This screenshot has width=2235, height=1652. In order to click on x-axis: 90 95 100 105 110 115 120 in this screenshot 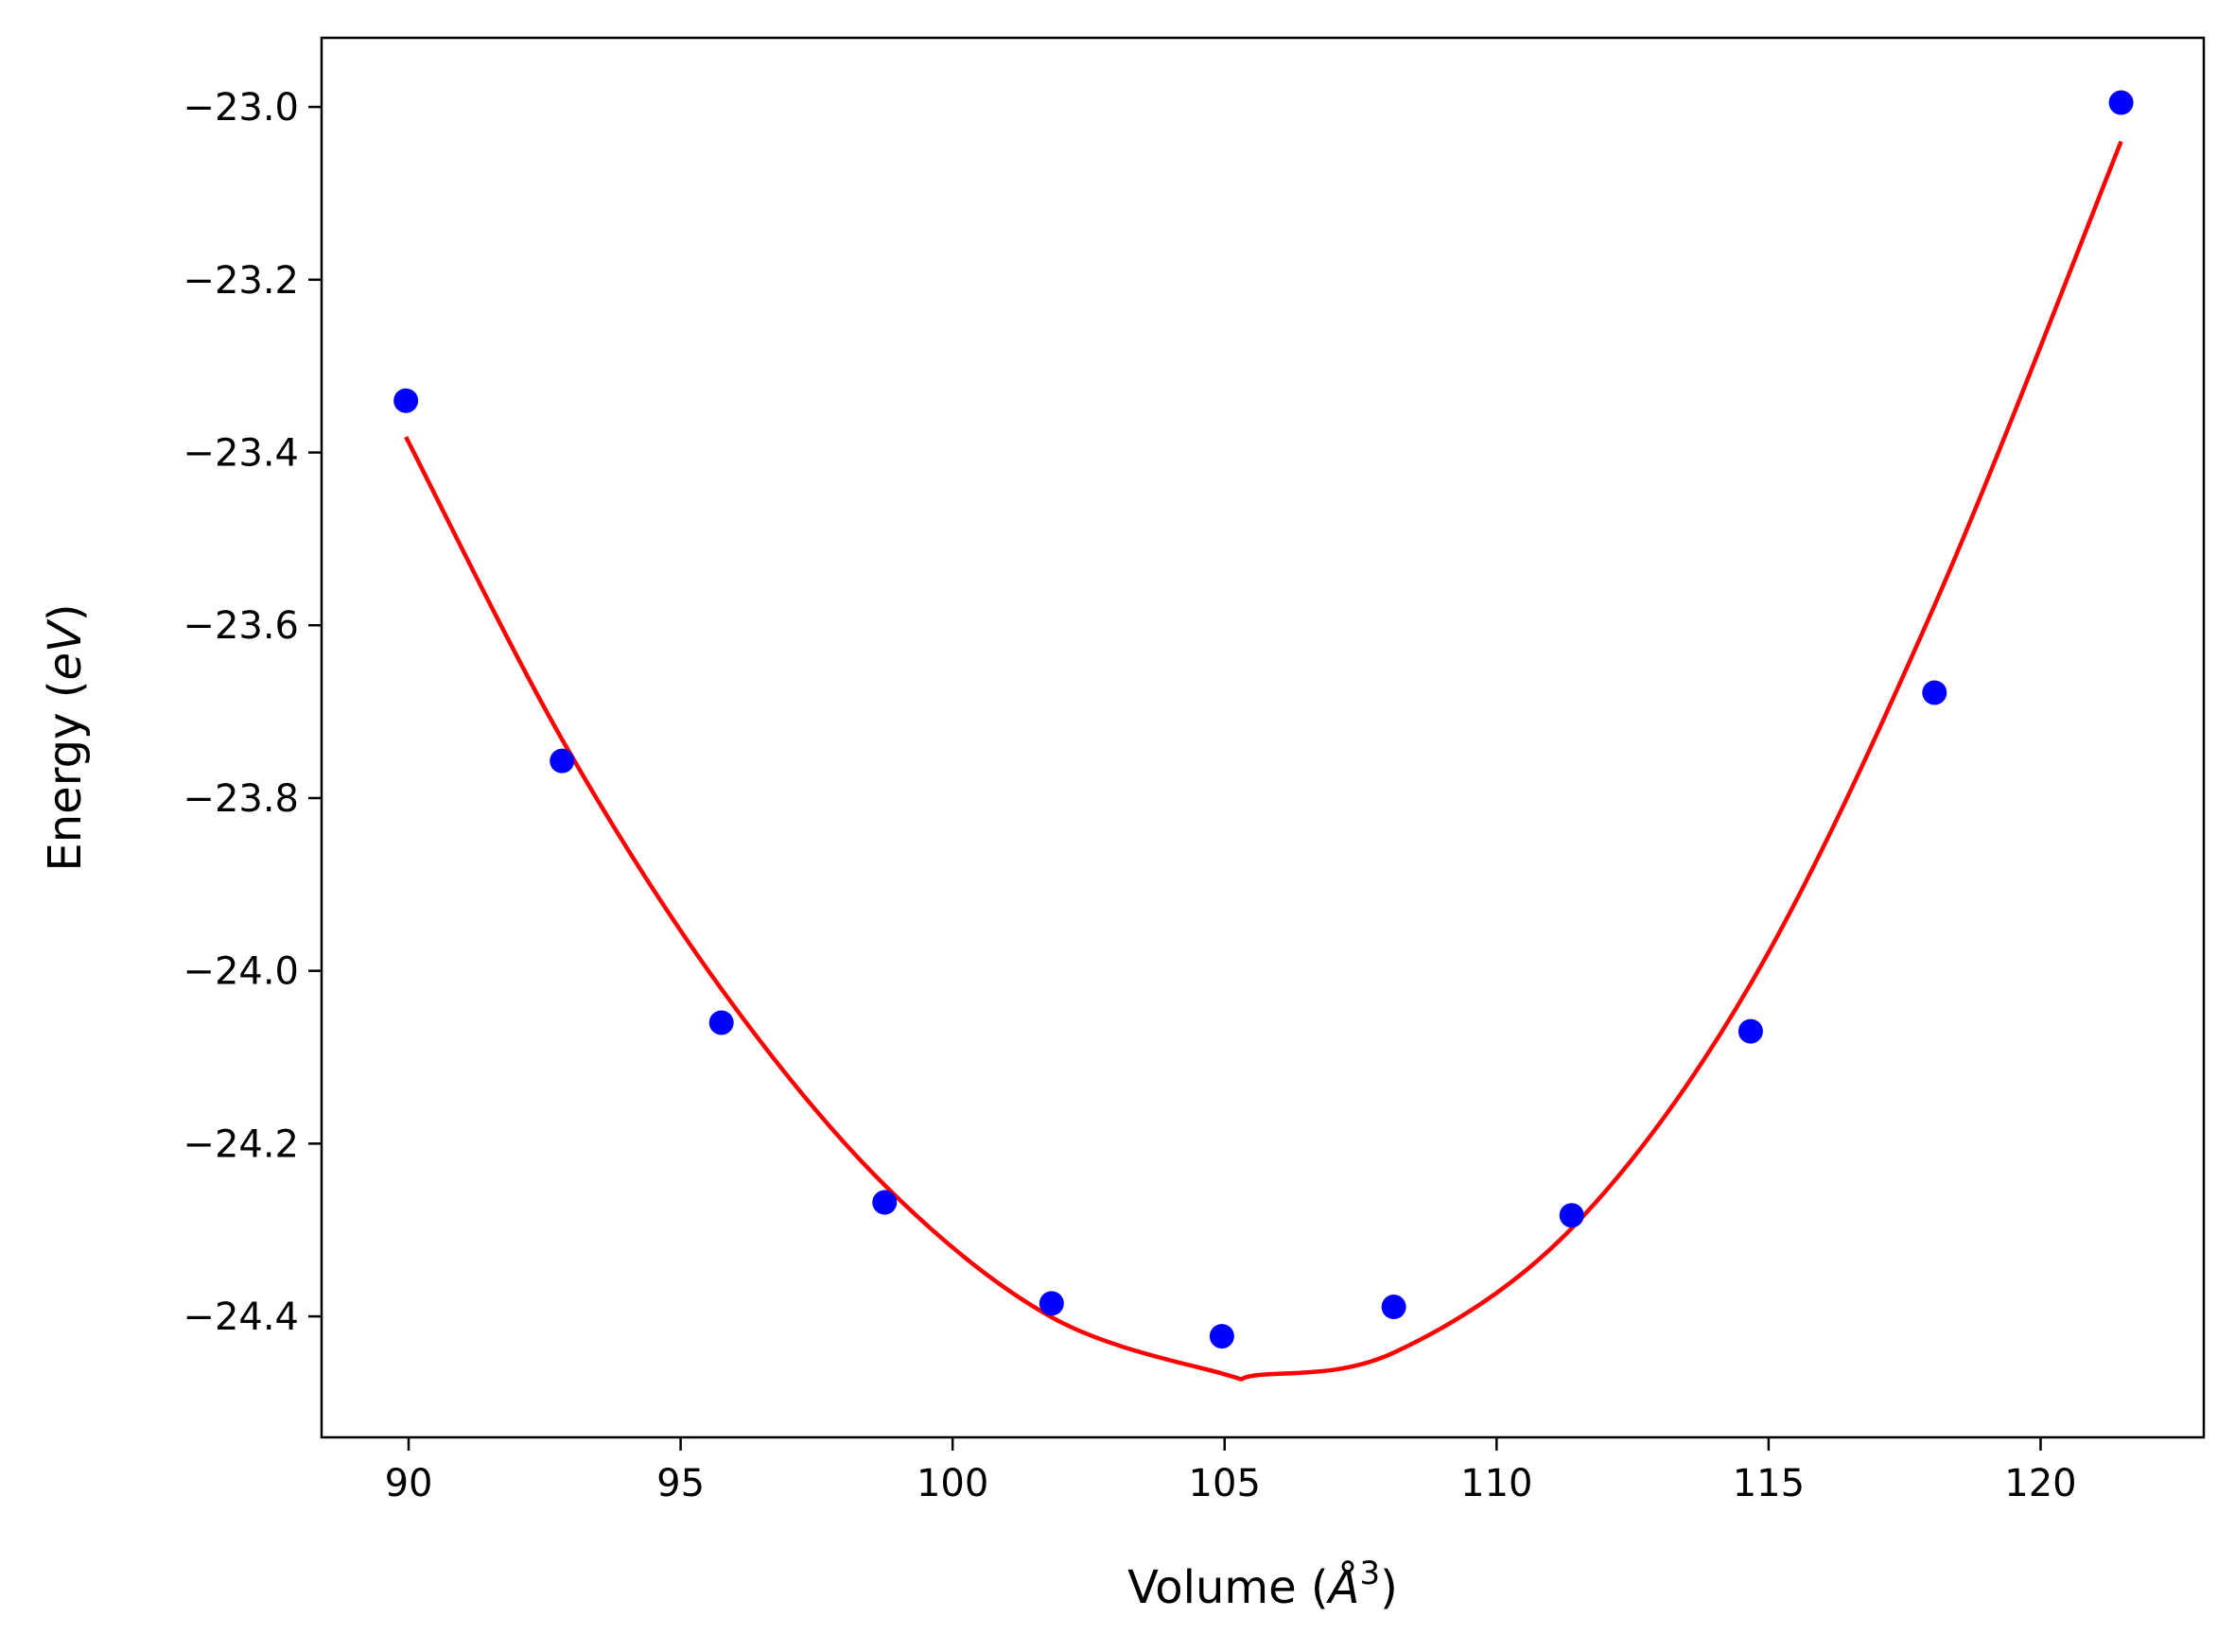, I will do `click(1231, 1471)`.